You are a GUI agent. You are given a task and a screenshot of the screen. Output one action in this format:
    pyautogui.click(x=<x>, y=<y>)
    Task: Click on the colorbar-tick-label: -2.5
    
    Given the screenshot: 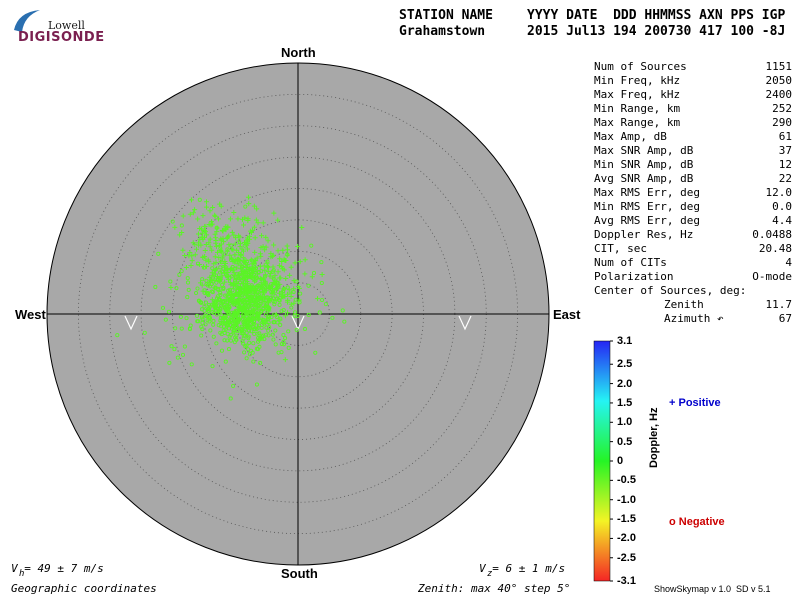 What is the action you would take?
    pyautogui.click(x=626, y=557)
    